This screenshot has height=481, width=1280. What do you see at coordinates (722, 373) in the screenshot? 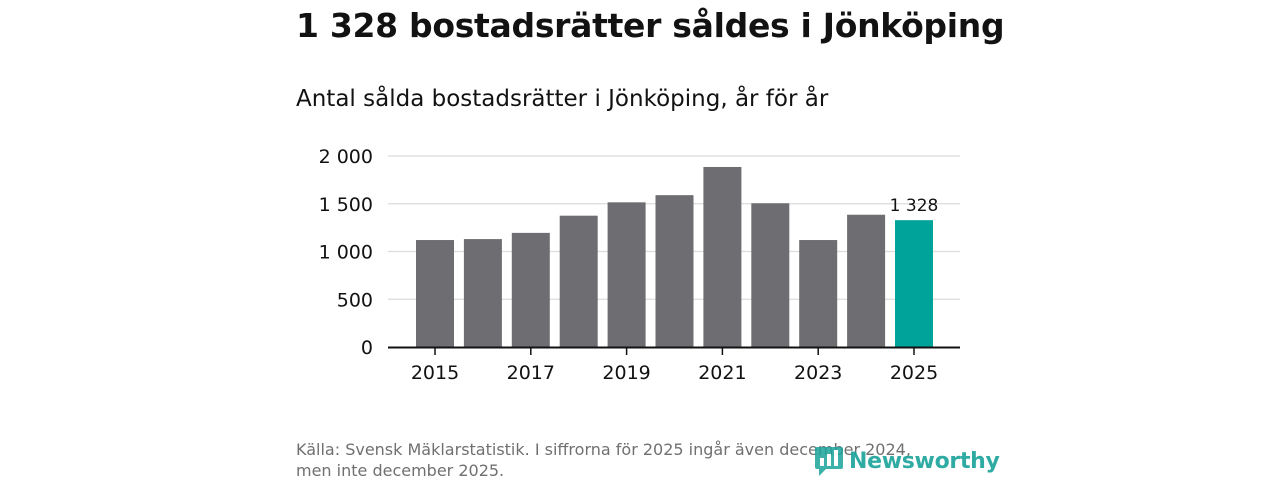
I see `x-tick-label: 2021` at bounding box center [722, 373].